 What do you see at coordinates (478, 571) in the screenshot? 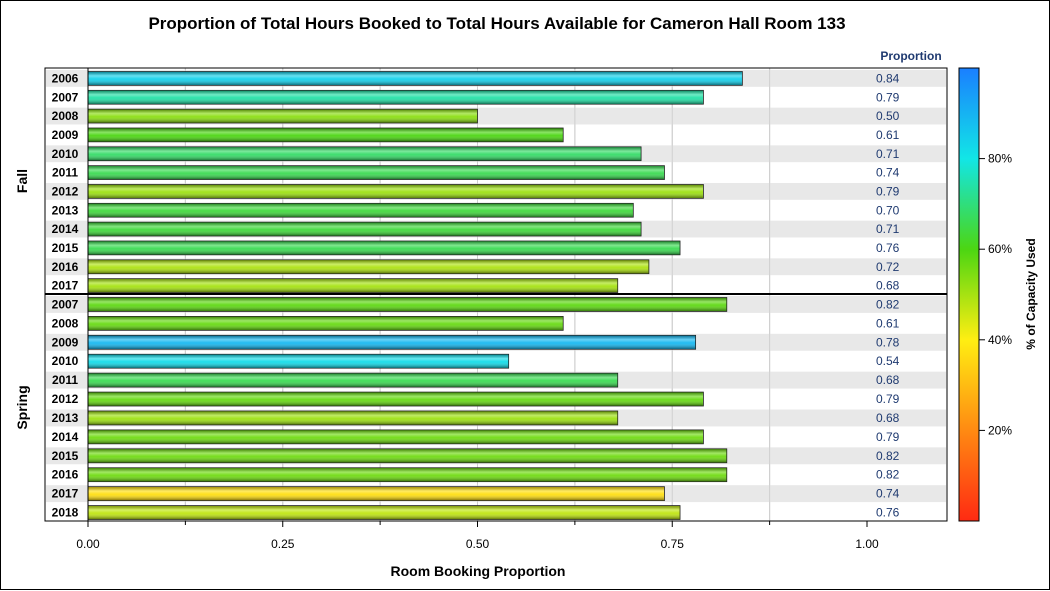
I see `x-axis-label: Room Booking Proportion` at bounding box center [478, 571].